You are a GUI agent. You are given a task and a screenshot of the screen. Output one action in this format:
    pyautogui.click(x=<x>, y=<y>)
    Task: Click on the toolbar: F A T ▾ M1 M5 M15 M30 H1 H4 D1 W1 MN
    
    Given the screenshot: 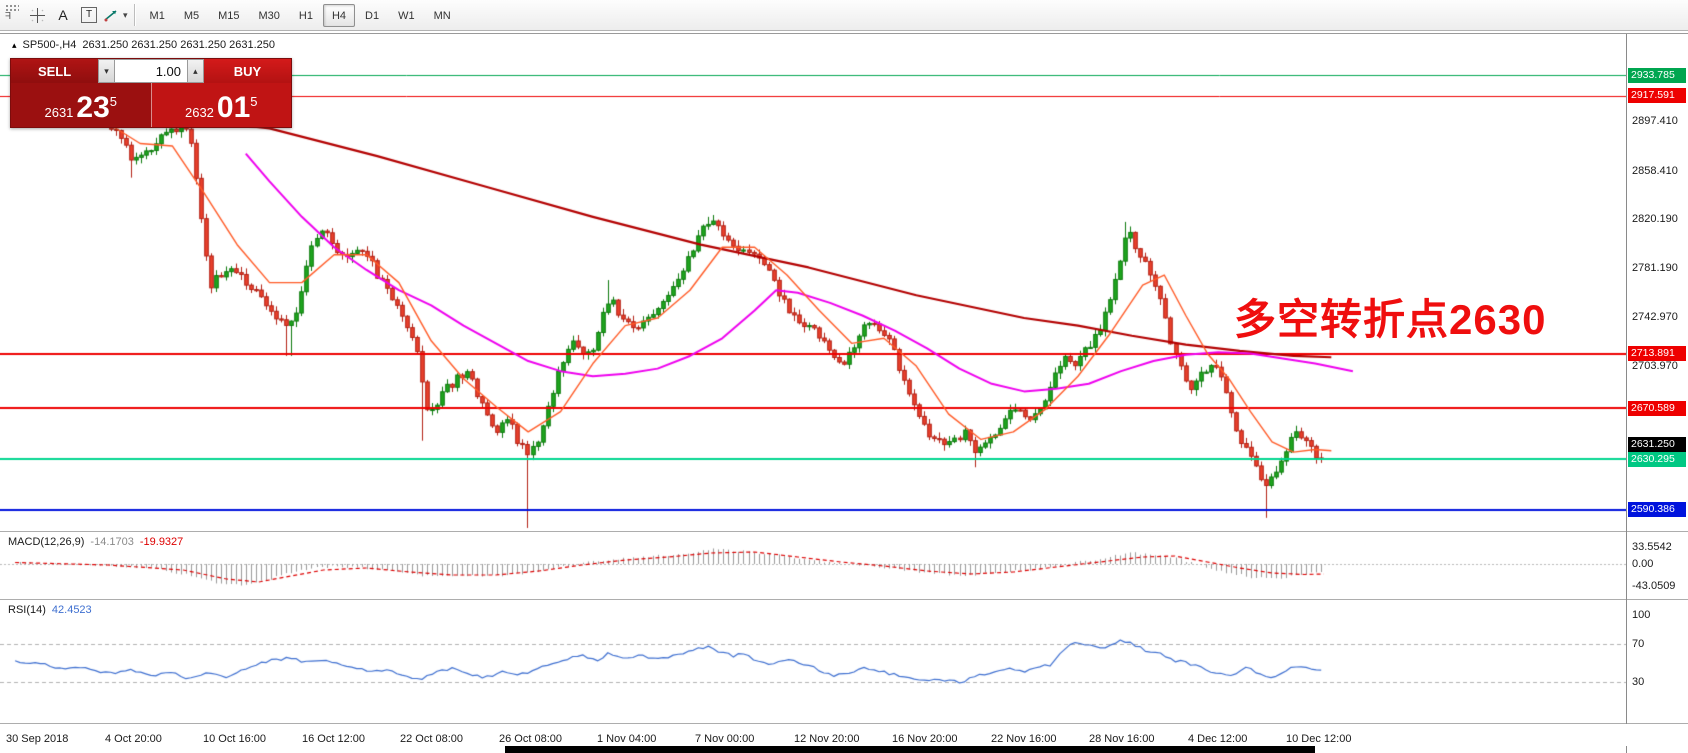 What is the action you would take?
    pyautogui.click(x=844, y=15)
    